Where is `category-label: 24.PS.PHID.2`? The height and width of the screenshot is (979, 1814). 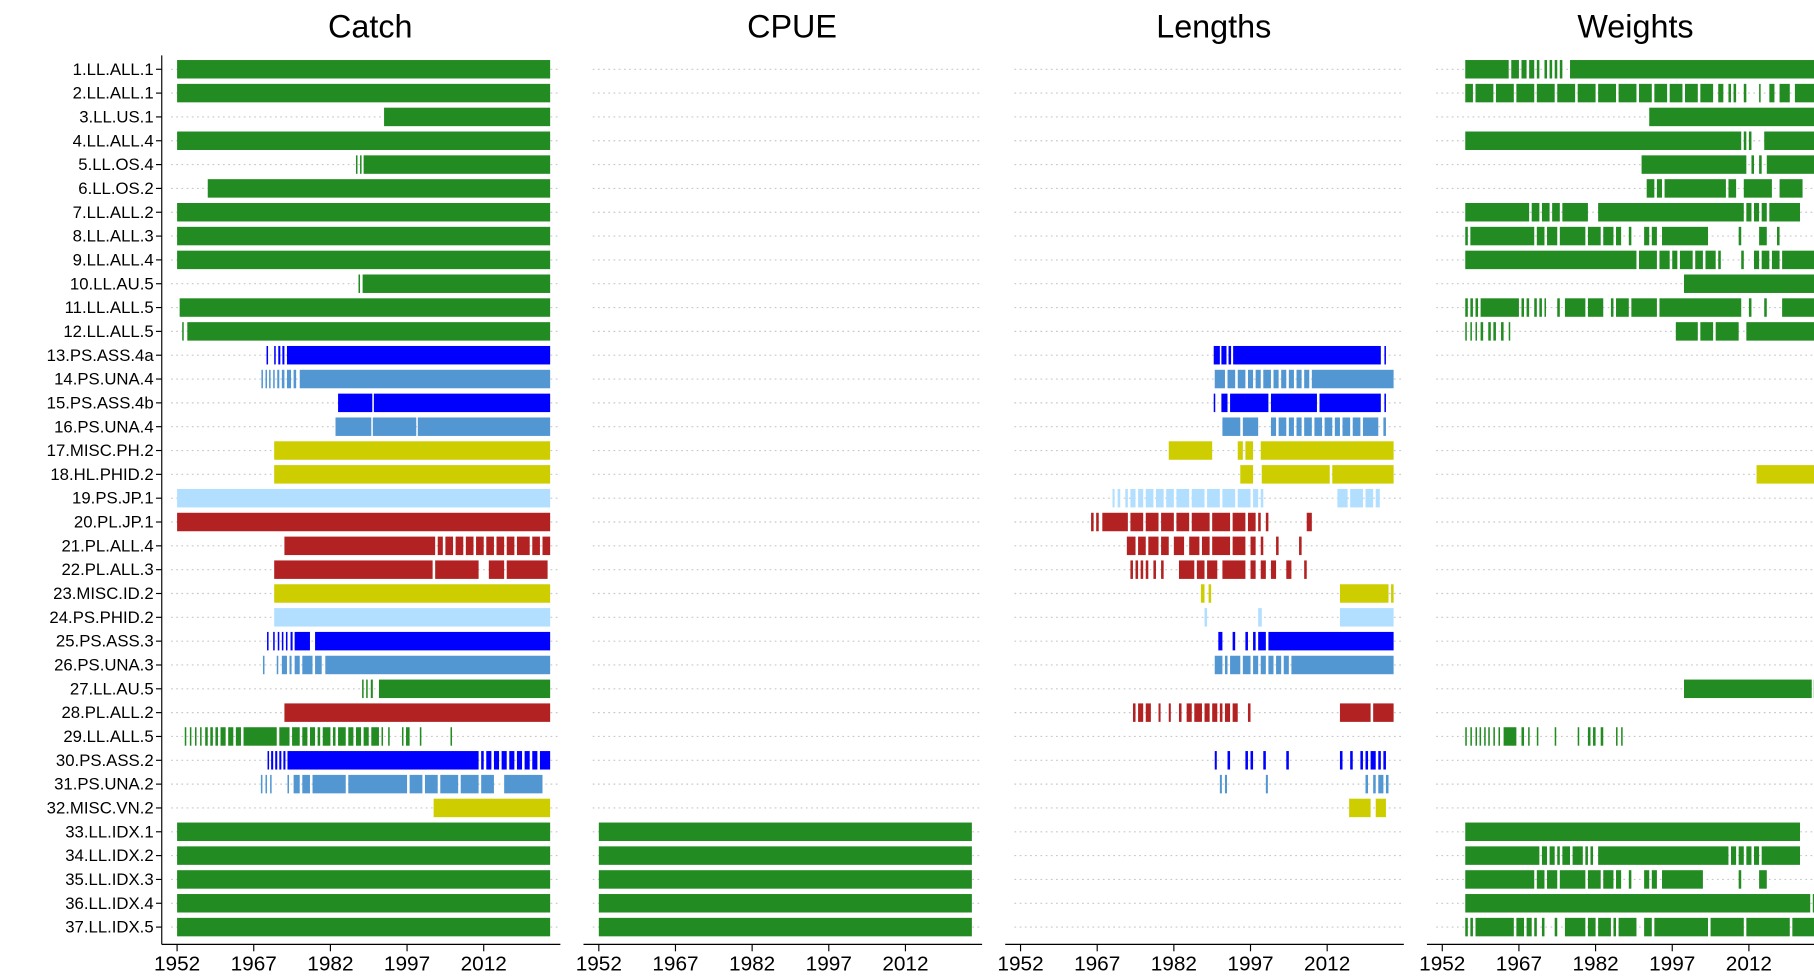 category-label: 24.PS.PHID.2 is located at coordinates (101, 617).